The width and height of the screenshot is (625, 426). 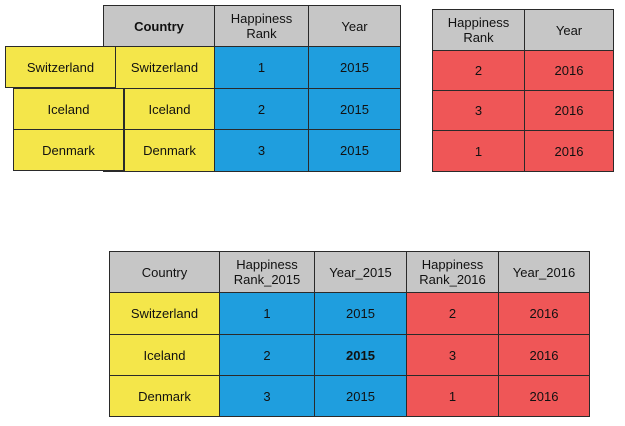 What do you see at coordinates (452, 313) in the screenshot?
I see `merged-rank-2016-cell: 2` at bounding box center [452, 313].